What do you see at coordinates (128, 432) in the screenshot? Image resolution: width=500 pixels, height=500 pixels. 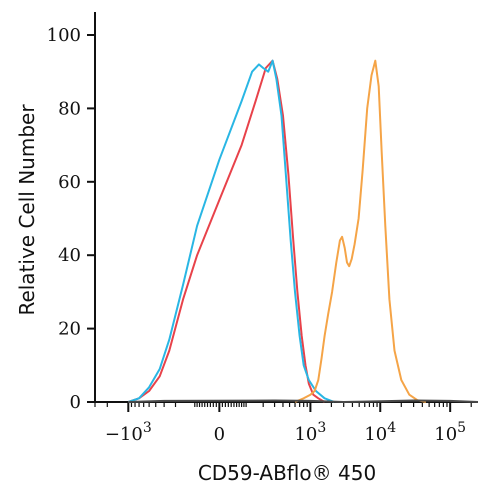 I see `x-tick-label: −103` at bounding box center [128, 432].